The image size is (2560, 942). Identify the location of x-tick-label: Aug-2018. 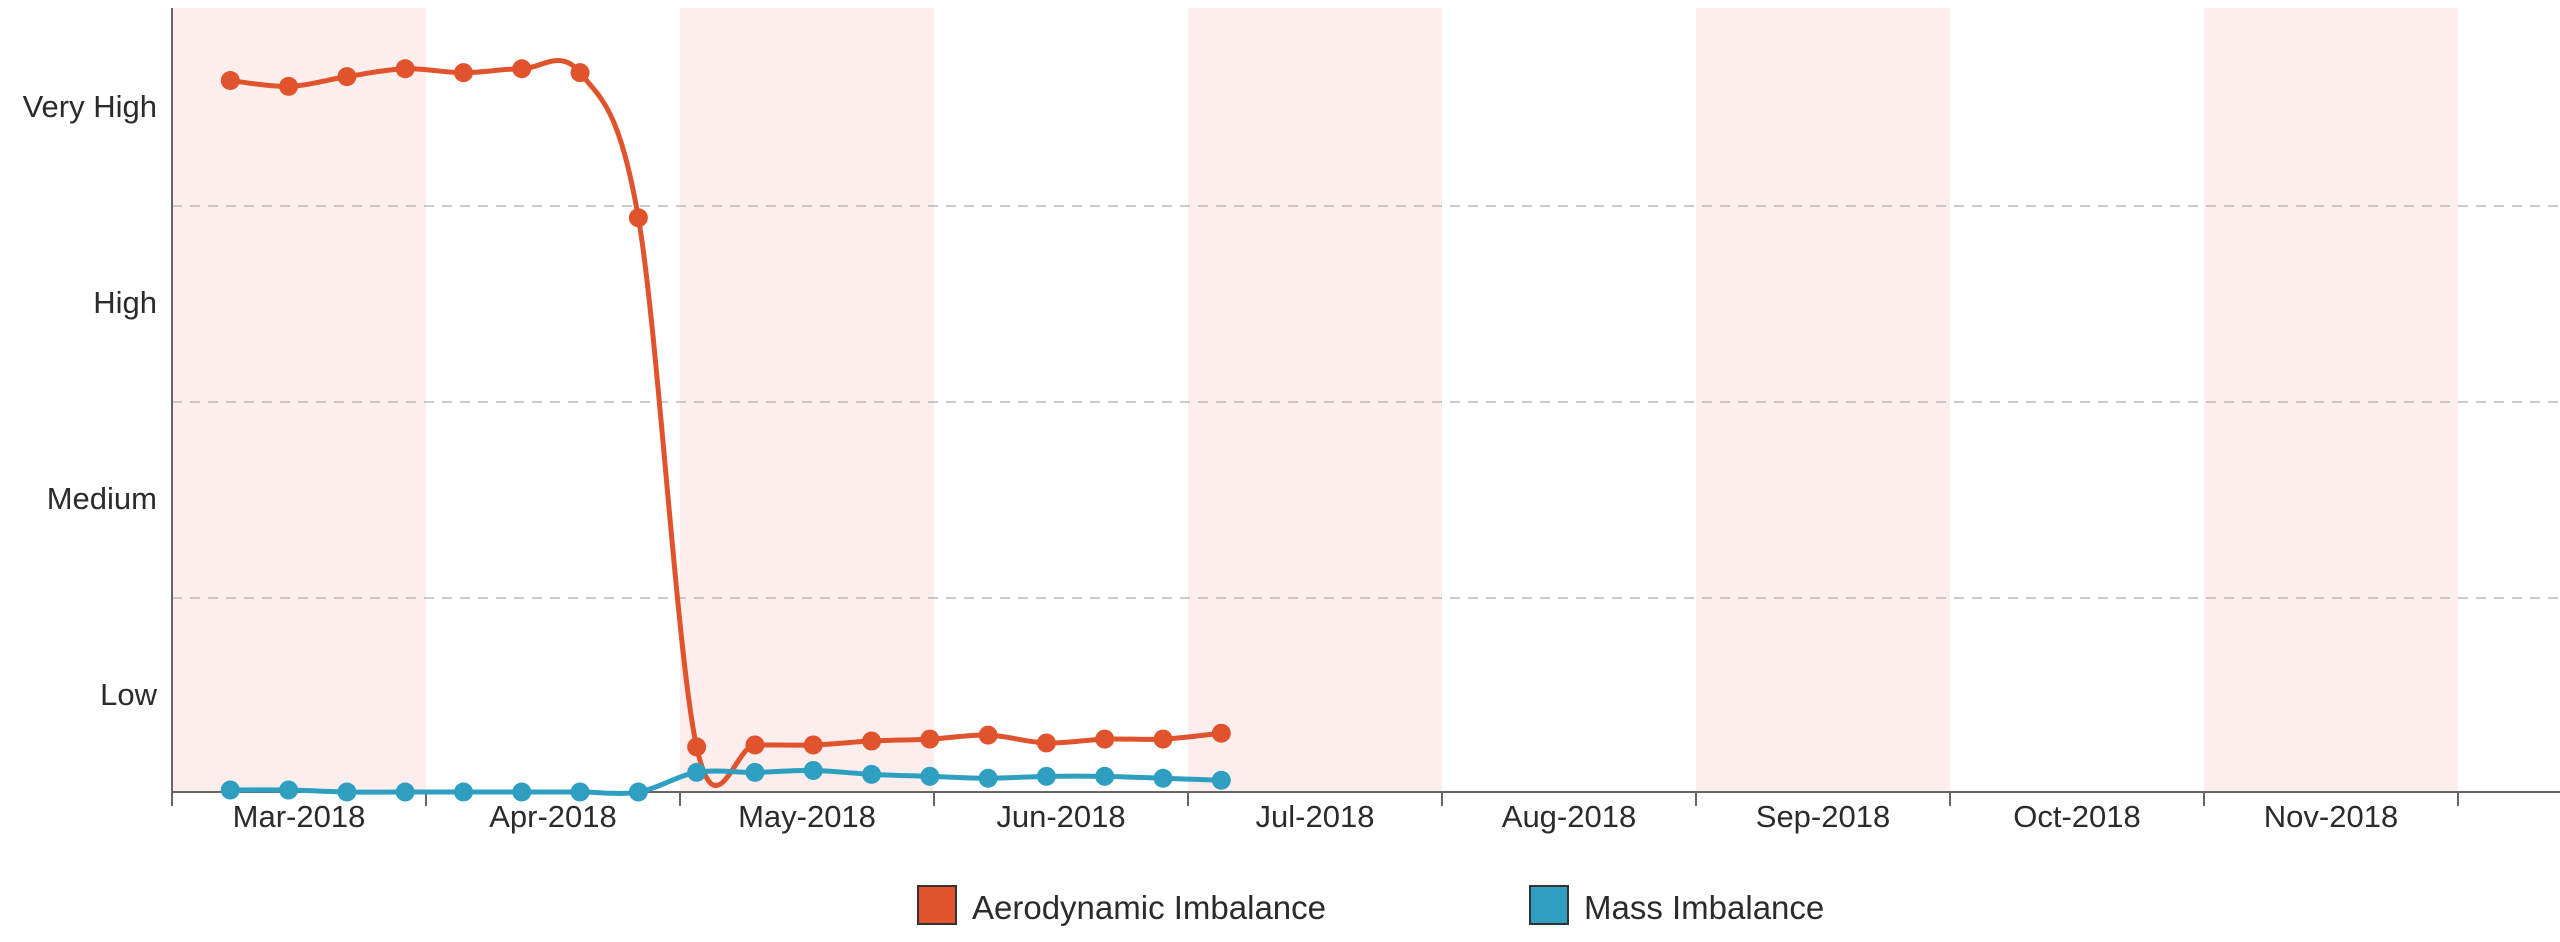
(1569, 816).